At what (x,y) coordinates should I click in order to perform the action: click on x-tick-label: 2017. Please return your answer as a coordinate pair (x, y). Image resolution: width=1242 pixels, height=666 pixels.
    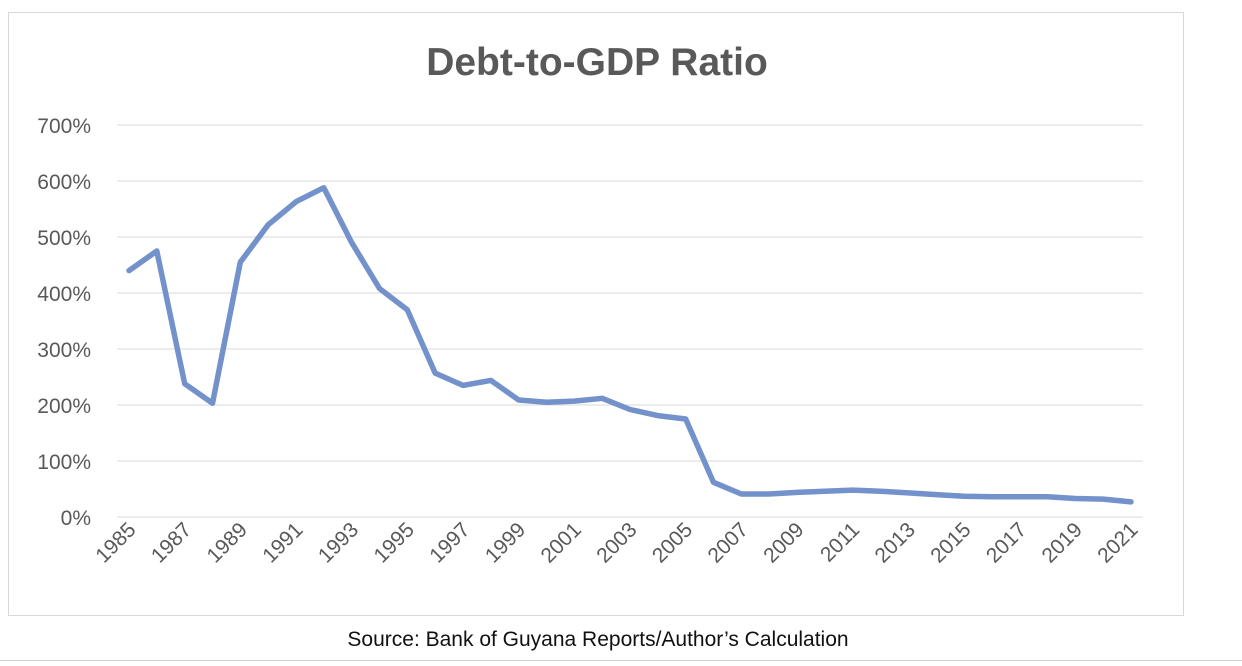
    Looking at the image, I should click on (1006, 542).